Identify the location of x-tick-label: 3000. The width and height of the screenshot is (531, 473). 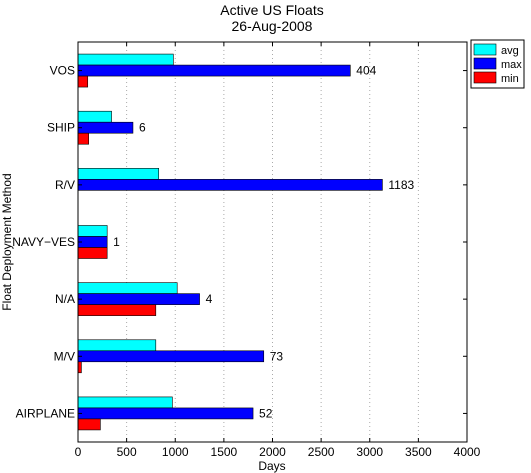
(369, 452).